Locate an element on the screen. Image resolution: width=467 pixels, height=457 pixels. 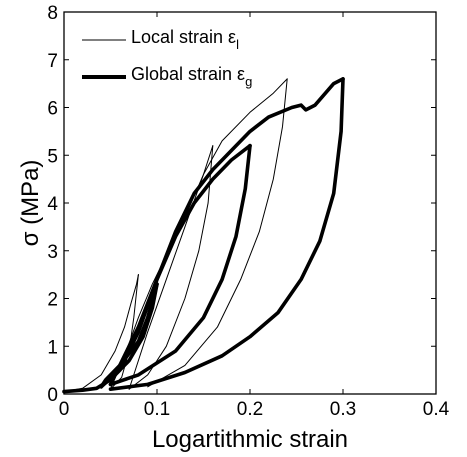
x-tick-label: 0 is located at coordinates (64, 409).